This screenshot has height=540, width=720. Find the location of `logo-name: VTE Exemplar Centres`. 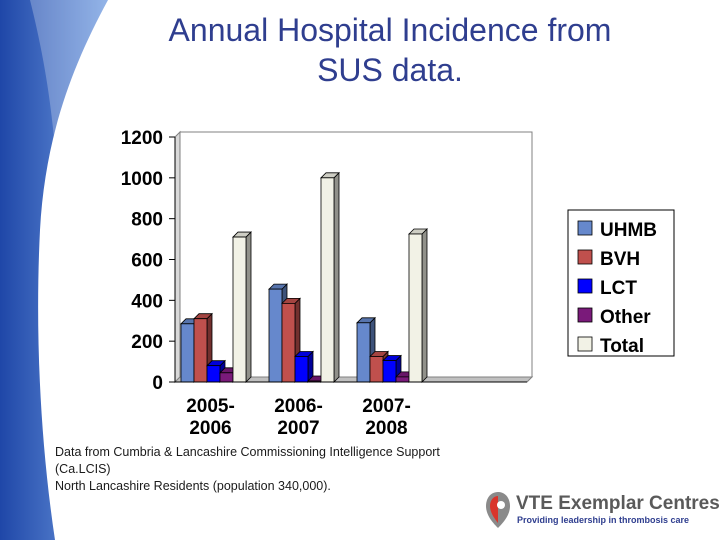

logo-name: VTE Exemplar Centres is located at coordinates (618, 503).